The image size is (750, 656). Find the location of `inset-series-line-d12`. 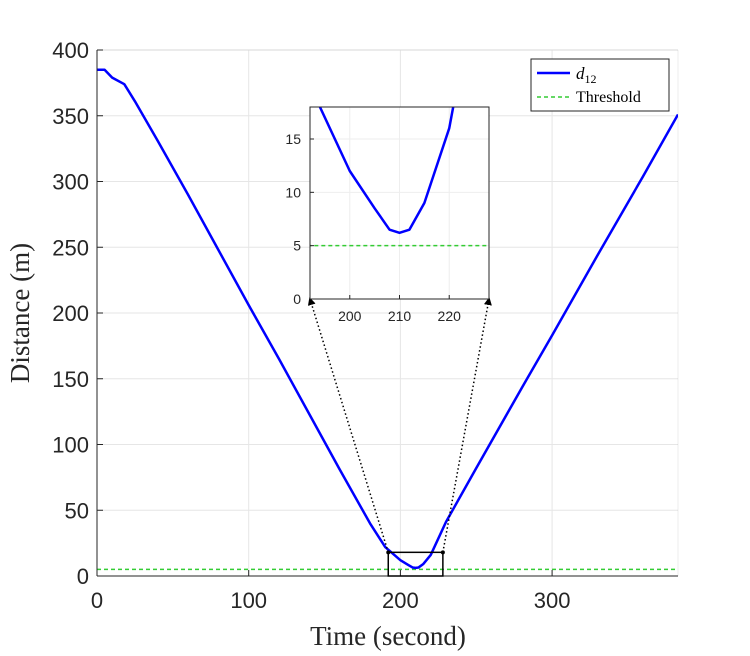

inset-series-line-d12 is located at coordinates (386, 171).